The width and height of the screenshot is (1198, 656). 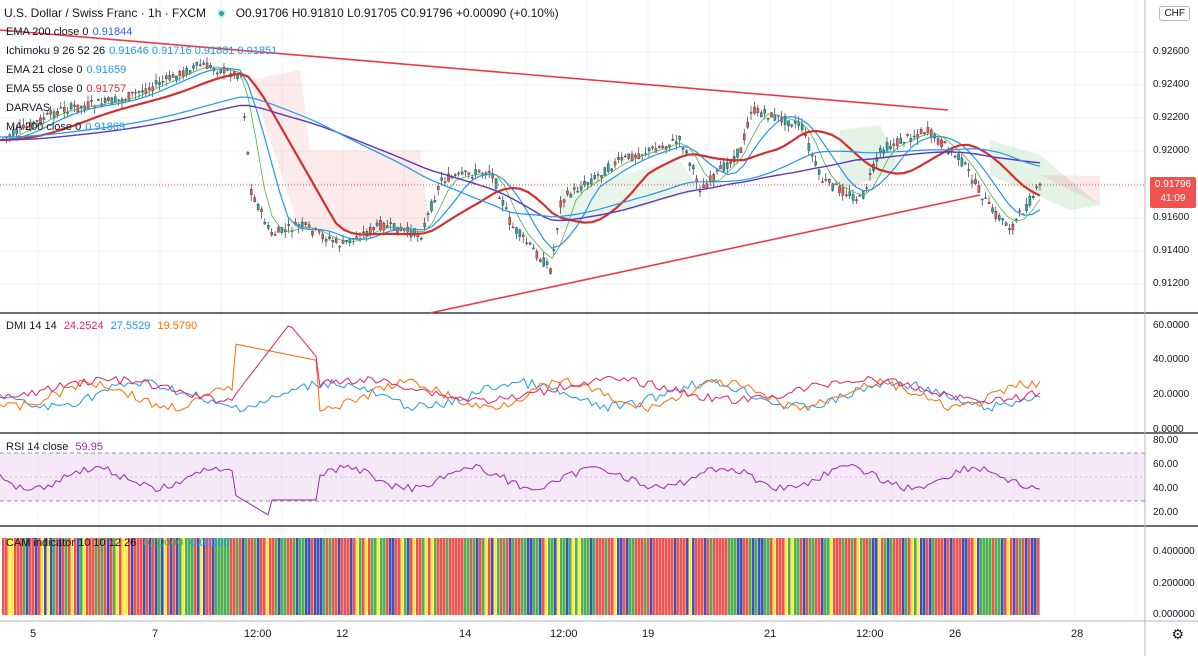 I want to click on trendline-lower, so click(x=705, y=254).